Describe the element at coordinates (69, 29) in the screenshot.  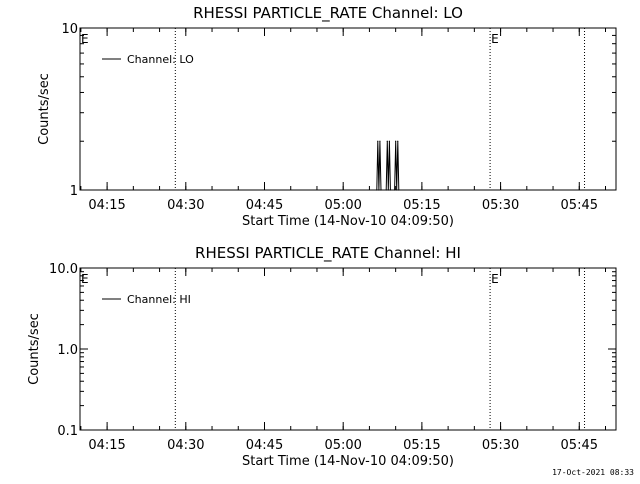
I see `y-tick-label: 10` at that location.